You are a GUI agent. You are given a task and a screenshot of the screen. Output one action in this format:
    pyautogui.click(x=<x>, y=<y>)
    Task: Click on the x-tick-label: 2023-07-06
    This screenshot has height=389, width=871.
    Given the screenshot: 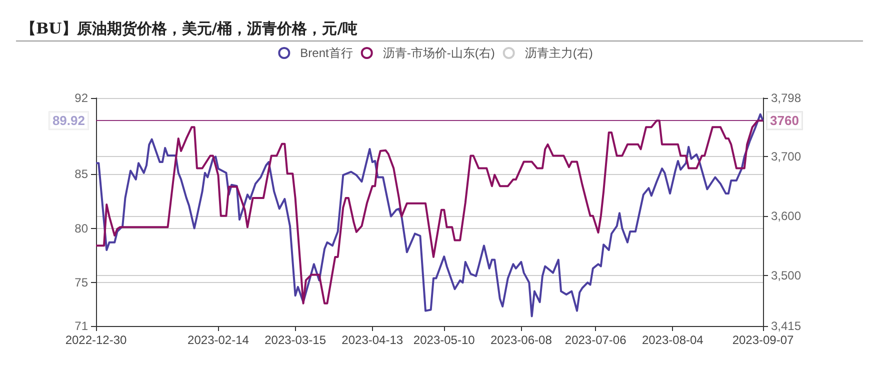 What is the action you would take?
    pyautogui.click(x=595, y=340)
    